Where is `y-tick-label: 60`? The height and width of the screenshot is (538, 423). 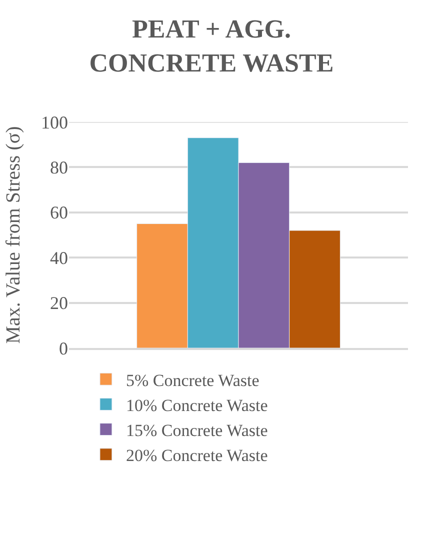 y-tick-label: 60 is located at coordinates (59, 212).